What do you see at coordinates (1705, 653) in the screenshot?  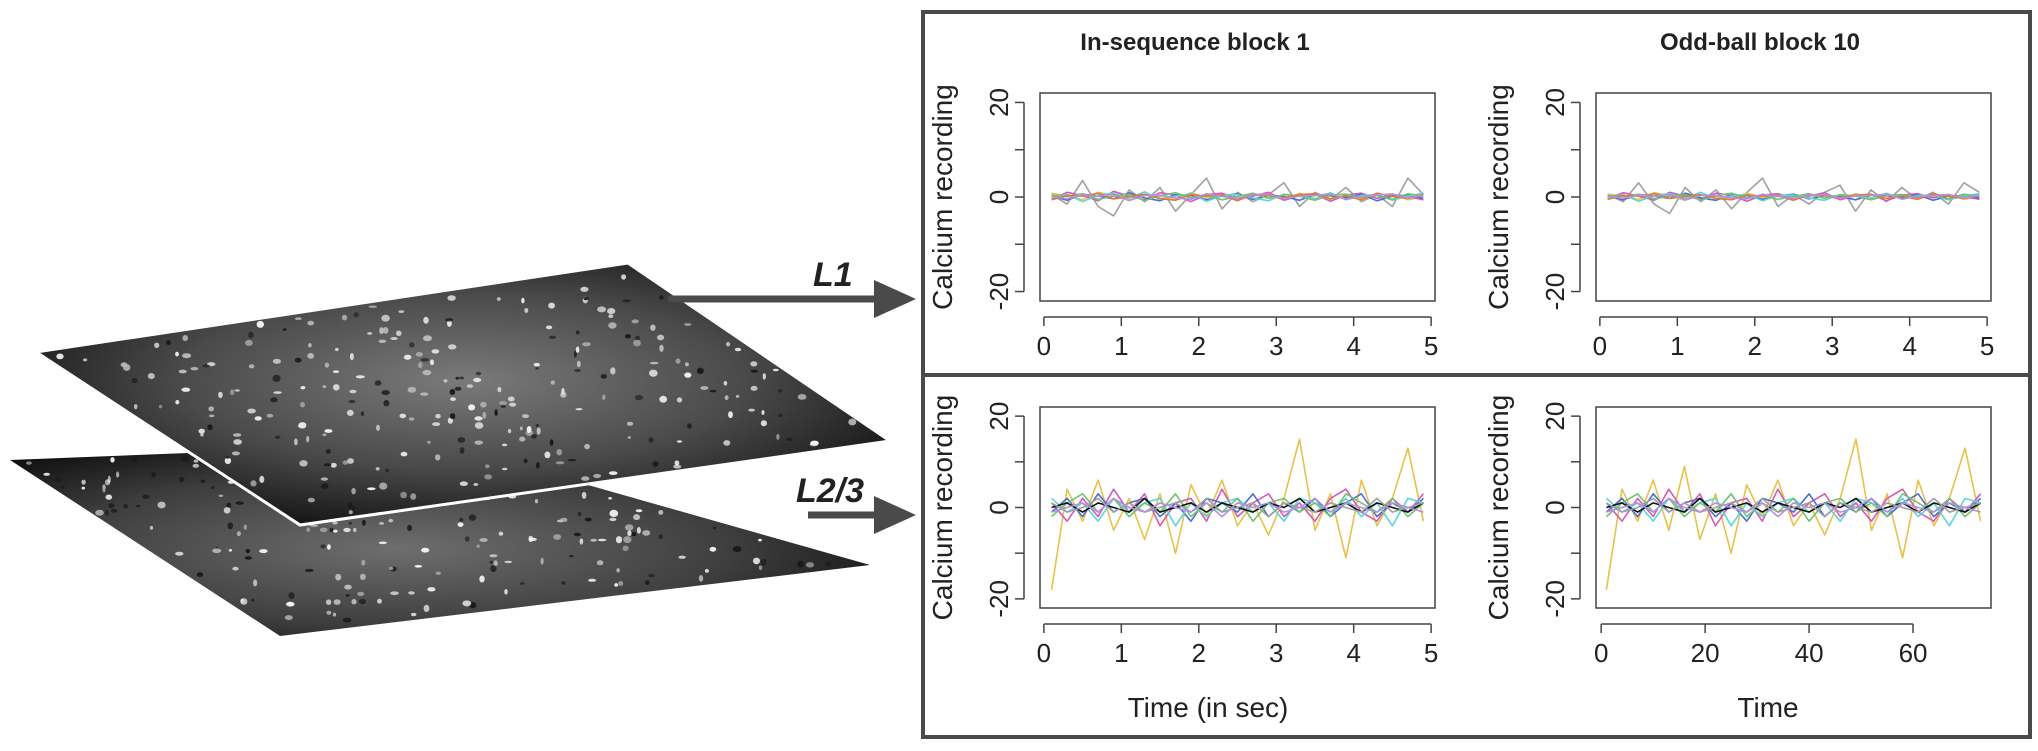 I see `x-tick-label: 20` at bounding box center [1705, 653].